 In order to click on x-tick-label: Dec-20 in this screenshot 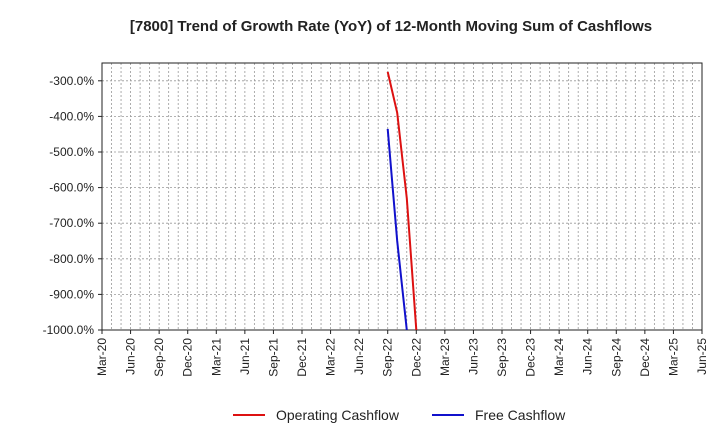, I will do `click(188, 357)`.